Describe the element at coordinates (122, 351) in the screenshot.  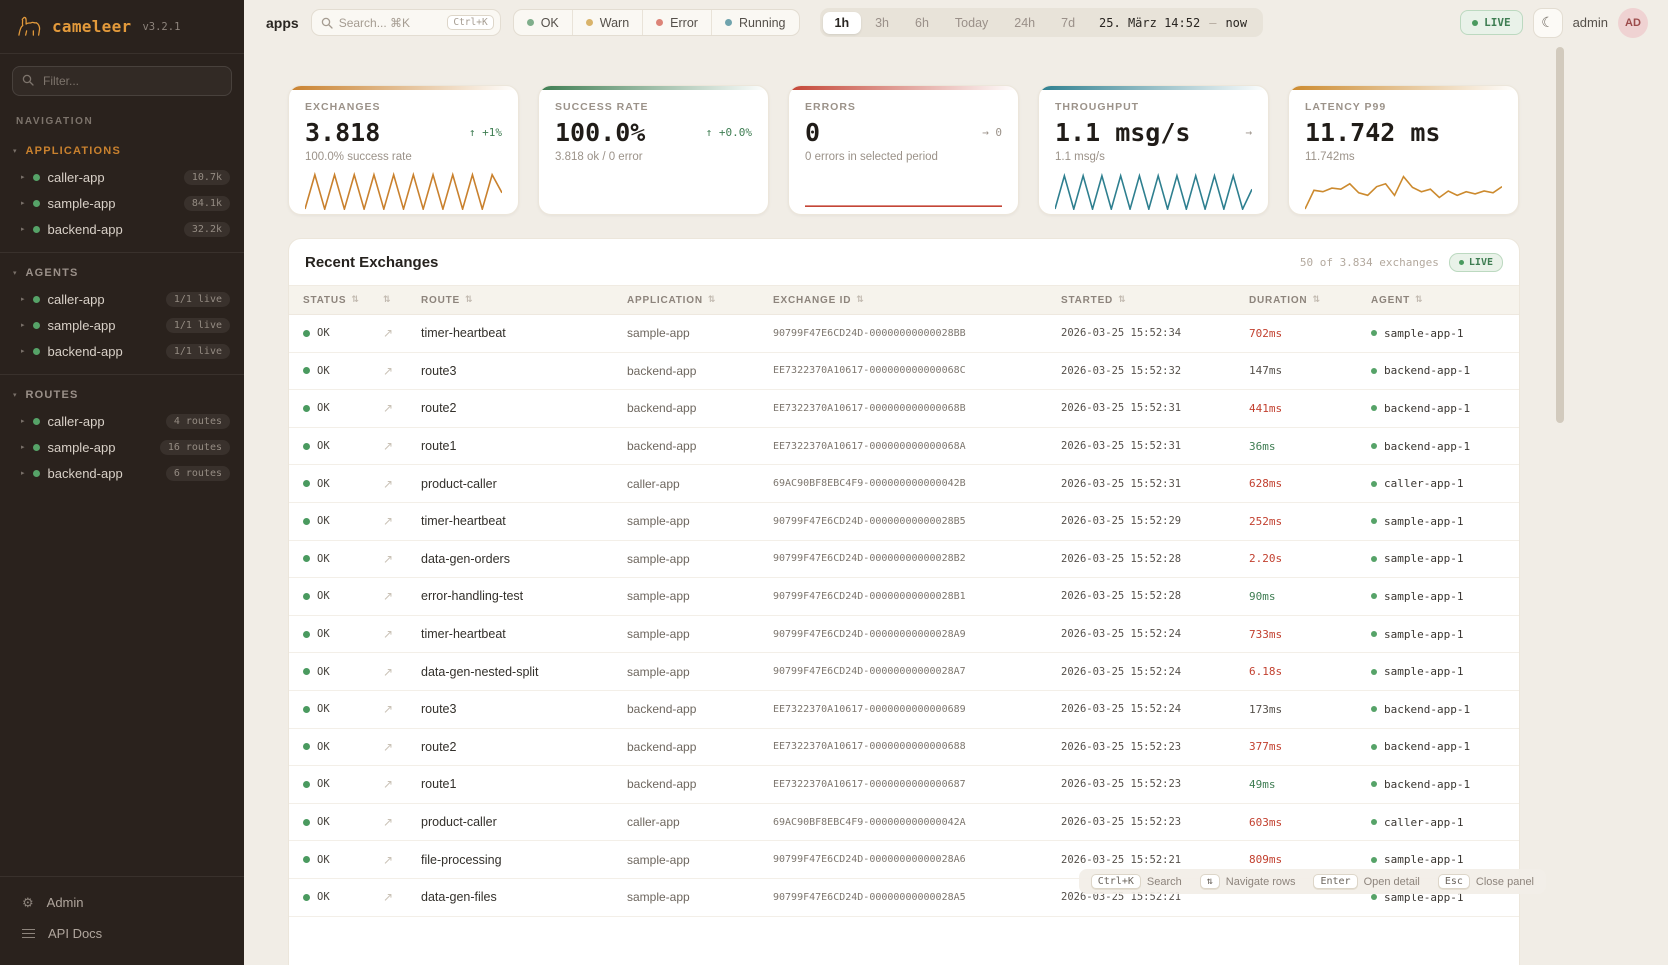
I see `sidebar-item-backend-app: ▸ backend-app 1/1 live` at that location.